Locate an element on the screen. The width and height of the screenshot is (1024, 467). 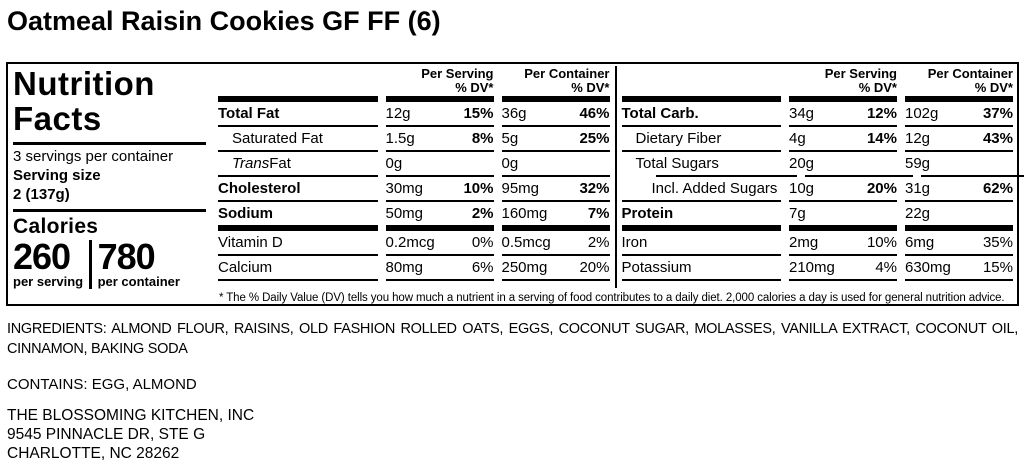
nutrient-row: Iron 2mg 10% 6mg 35% is located at coordinates (818, 242).